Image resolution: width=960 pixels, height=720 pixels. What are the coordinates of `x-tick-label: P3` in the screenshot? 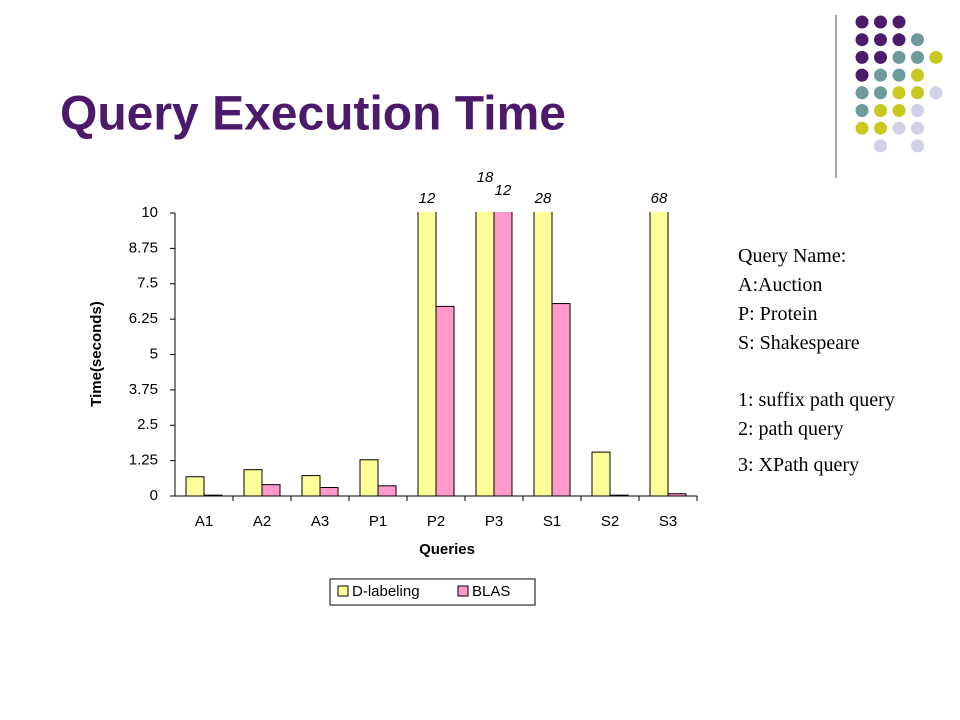 It's located at (494, 521).